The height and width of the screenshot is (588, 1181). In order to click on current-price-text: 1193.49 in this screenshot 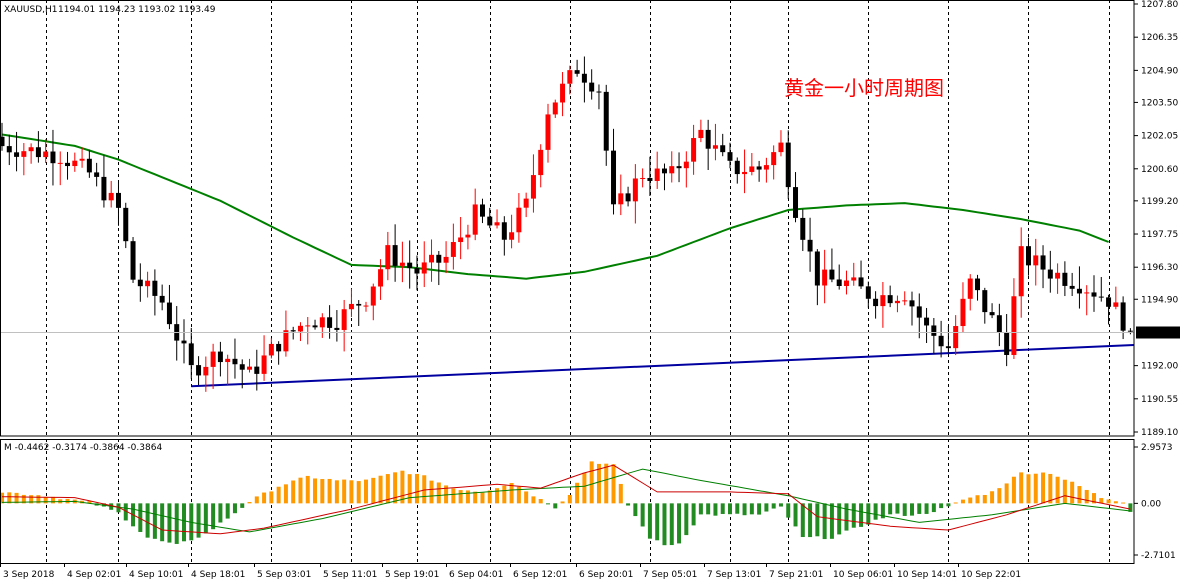, I will do `click(1158, 334)`.